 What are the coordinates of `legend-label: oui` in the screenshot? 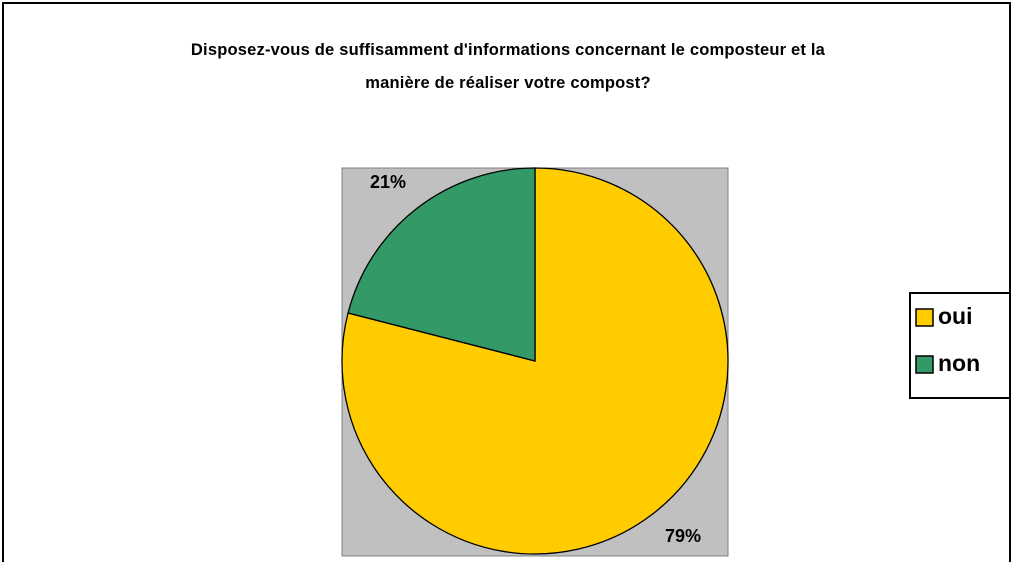 It's located at (955, 316).